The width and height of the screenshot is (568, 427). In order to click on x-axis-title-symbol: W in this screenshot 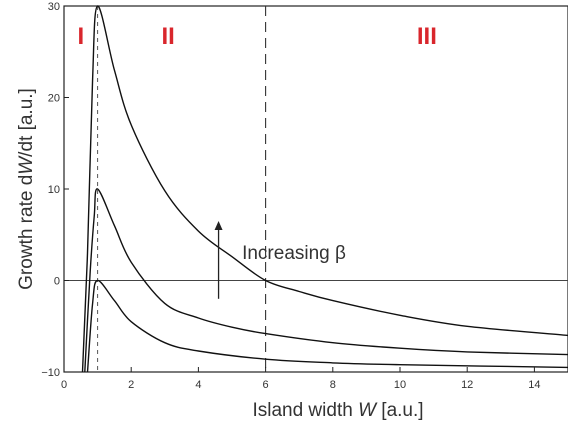, I will do `click(368, 410)`.